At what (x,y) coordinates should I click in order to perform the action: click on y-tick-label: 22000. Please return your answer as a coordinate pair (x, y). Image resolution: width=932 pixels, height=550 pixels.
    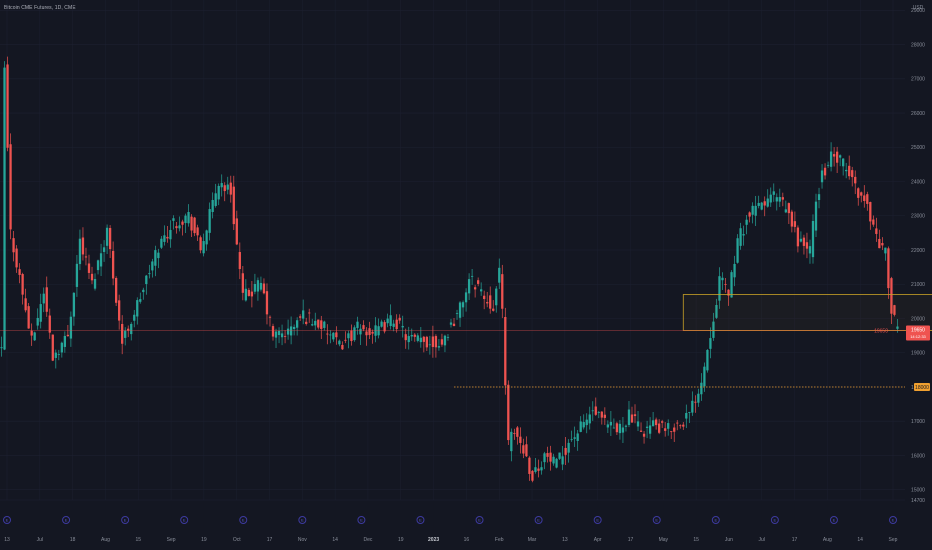
    Looking at the image, I should click on (918, 251).